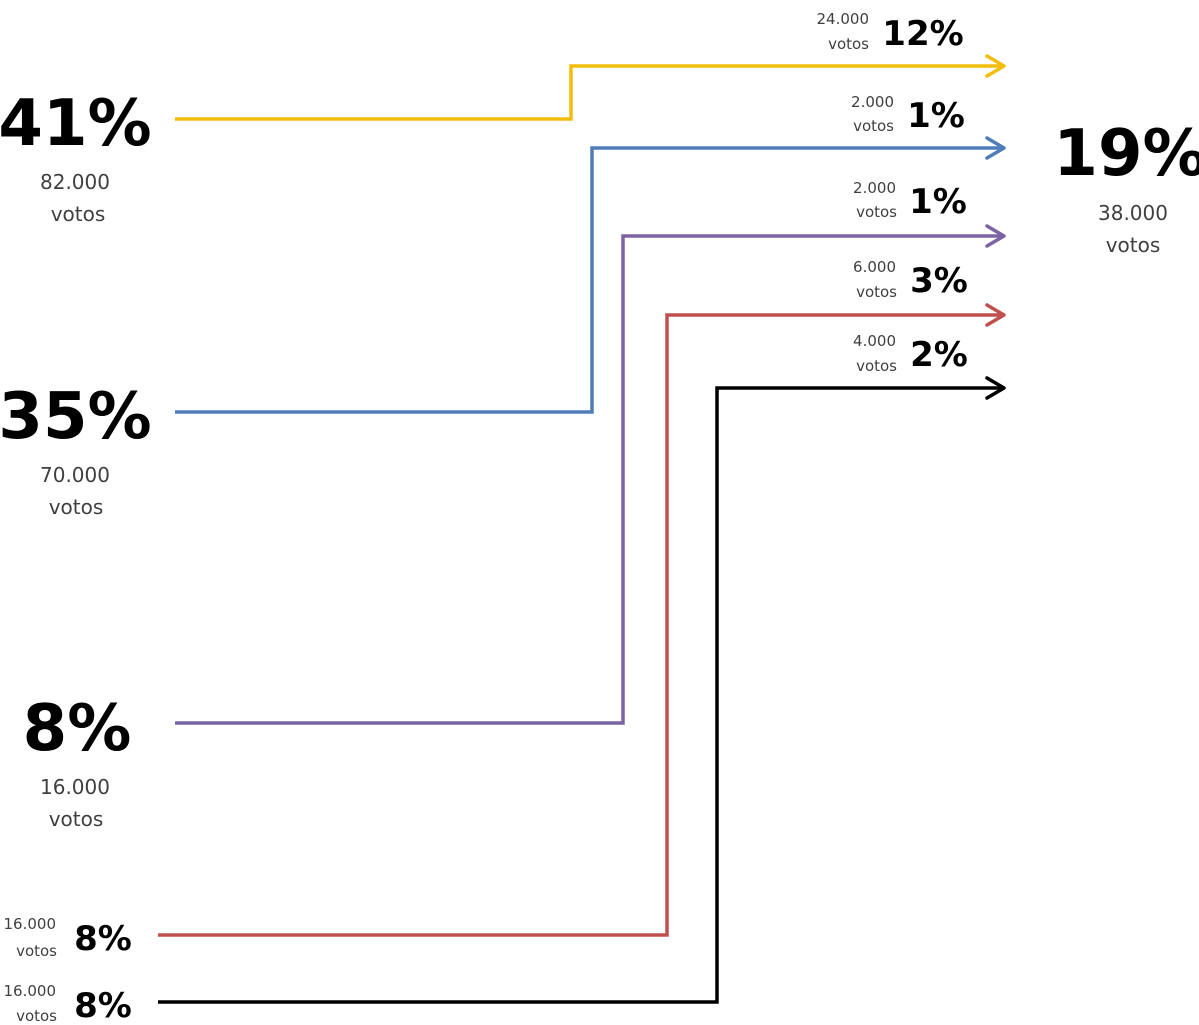 This screenshot has width=1199, height=1025. Describe the element at coordinates (36, 951) in the screenshot. I see `source-votes-unit-4: votos` at that location.